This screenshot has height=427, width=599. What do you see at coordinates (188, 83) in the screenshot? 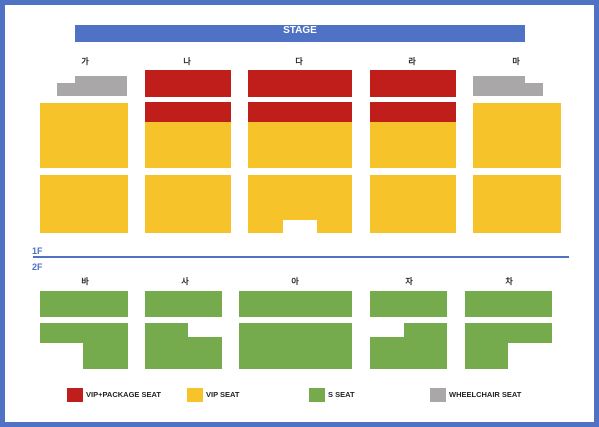
I see `vip-package-section-na-row1` at bounding box center [188, 83].